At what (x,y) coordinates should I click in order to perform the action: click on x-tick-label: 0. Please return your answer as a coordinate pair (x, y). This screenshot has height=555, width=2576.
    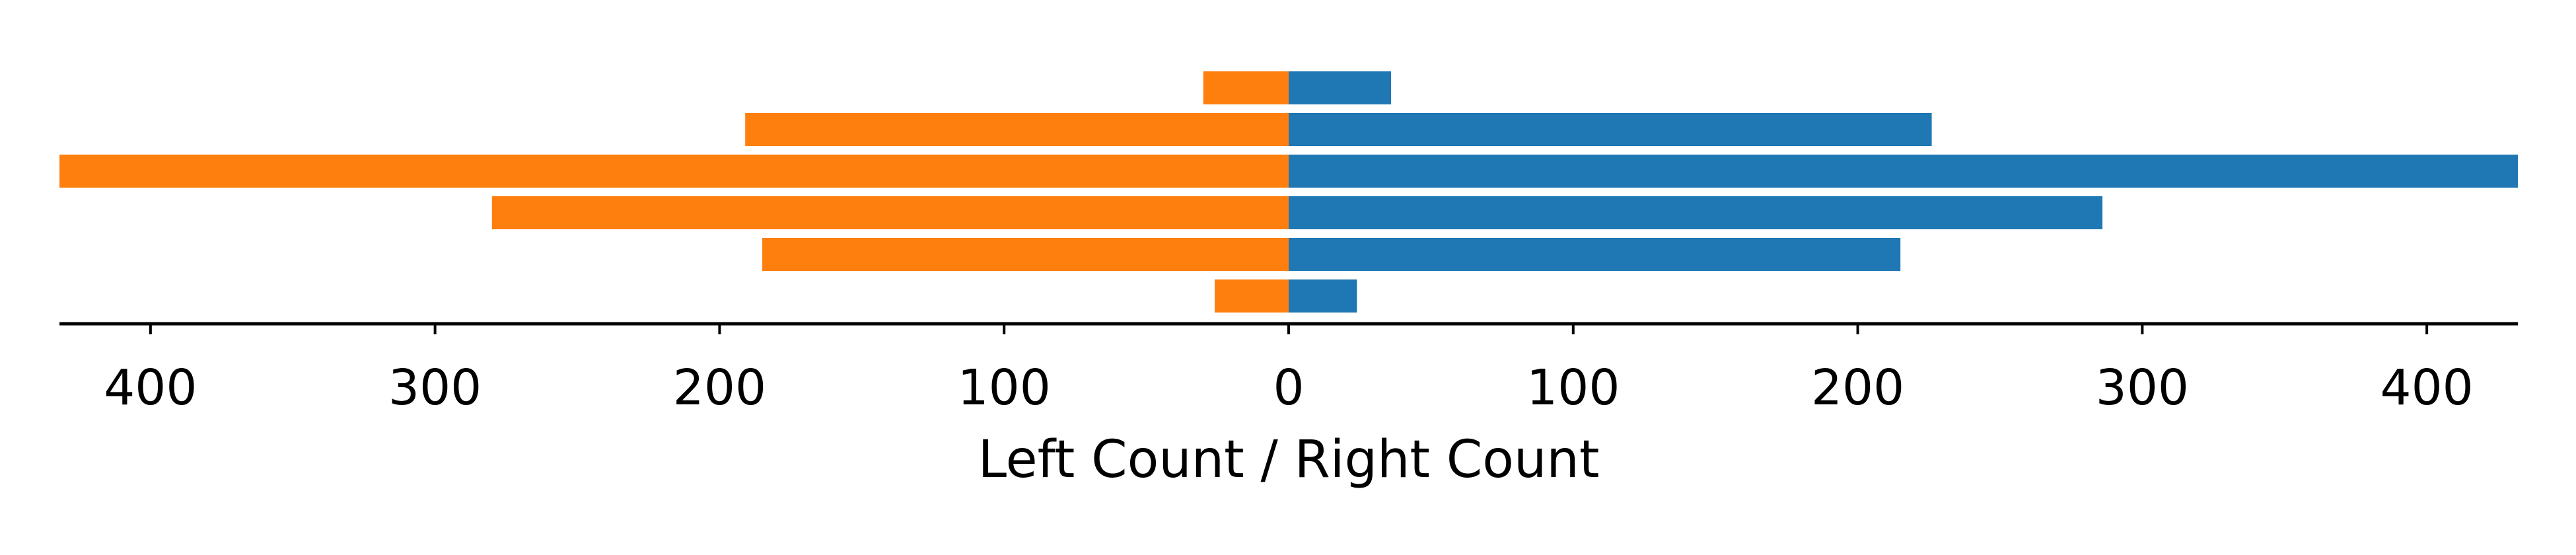
    Looking at the image, I should click on (1289, 388).